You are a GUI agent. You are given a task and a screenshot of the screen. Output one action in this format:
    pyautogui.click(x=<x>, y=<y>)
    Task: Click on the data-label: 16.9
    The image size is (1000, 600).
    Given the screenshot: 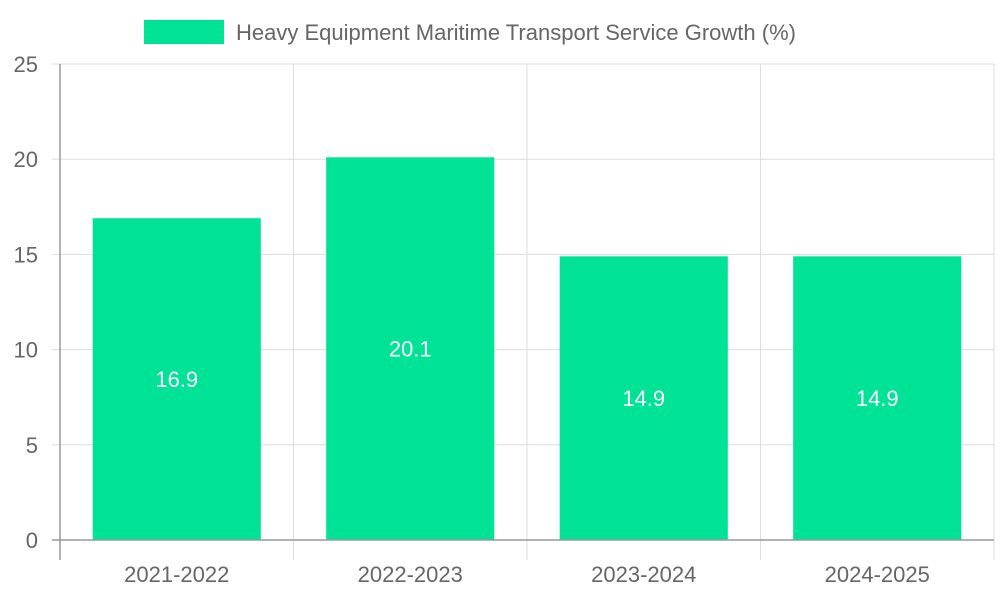 What is the action you would take?
    pyautogui.click(x=176, y=379)
    